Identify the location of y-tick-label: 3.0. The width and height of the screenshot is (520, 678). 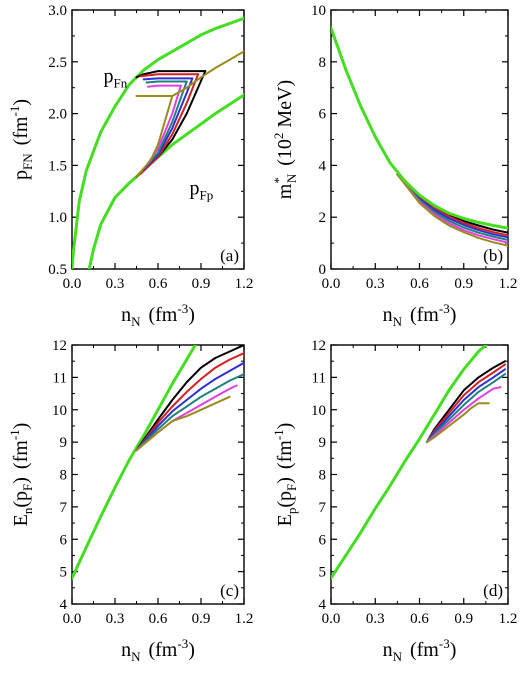
(57, 11).